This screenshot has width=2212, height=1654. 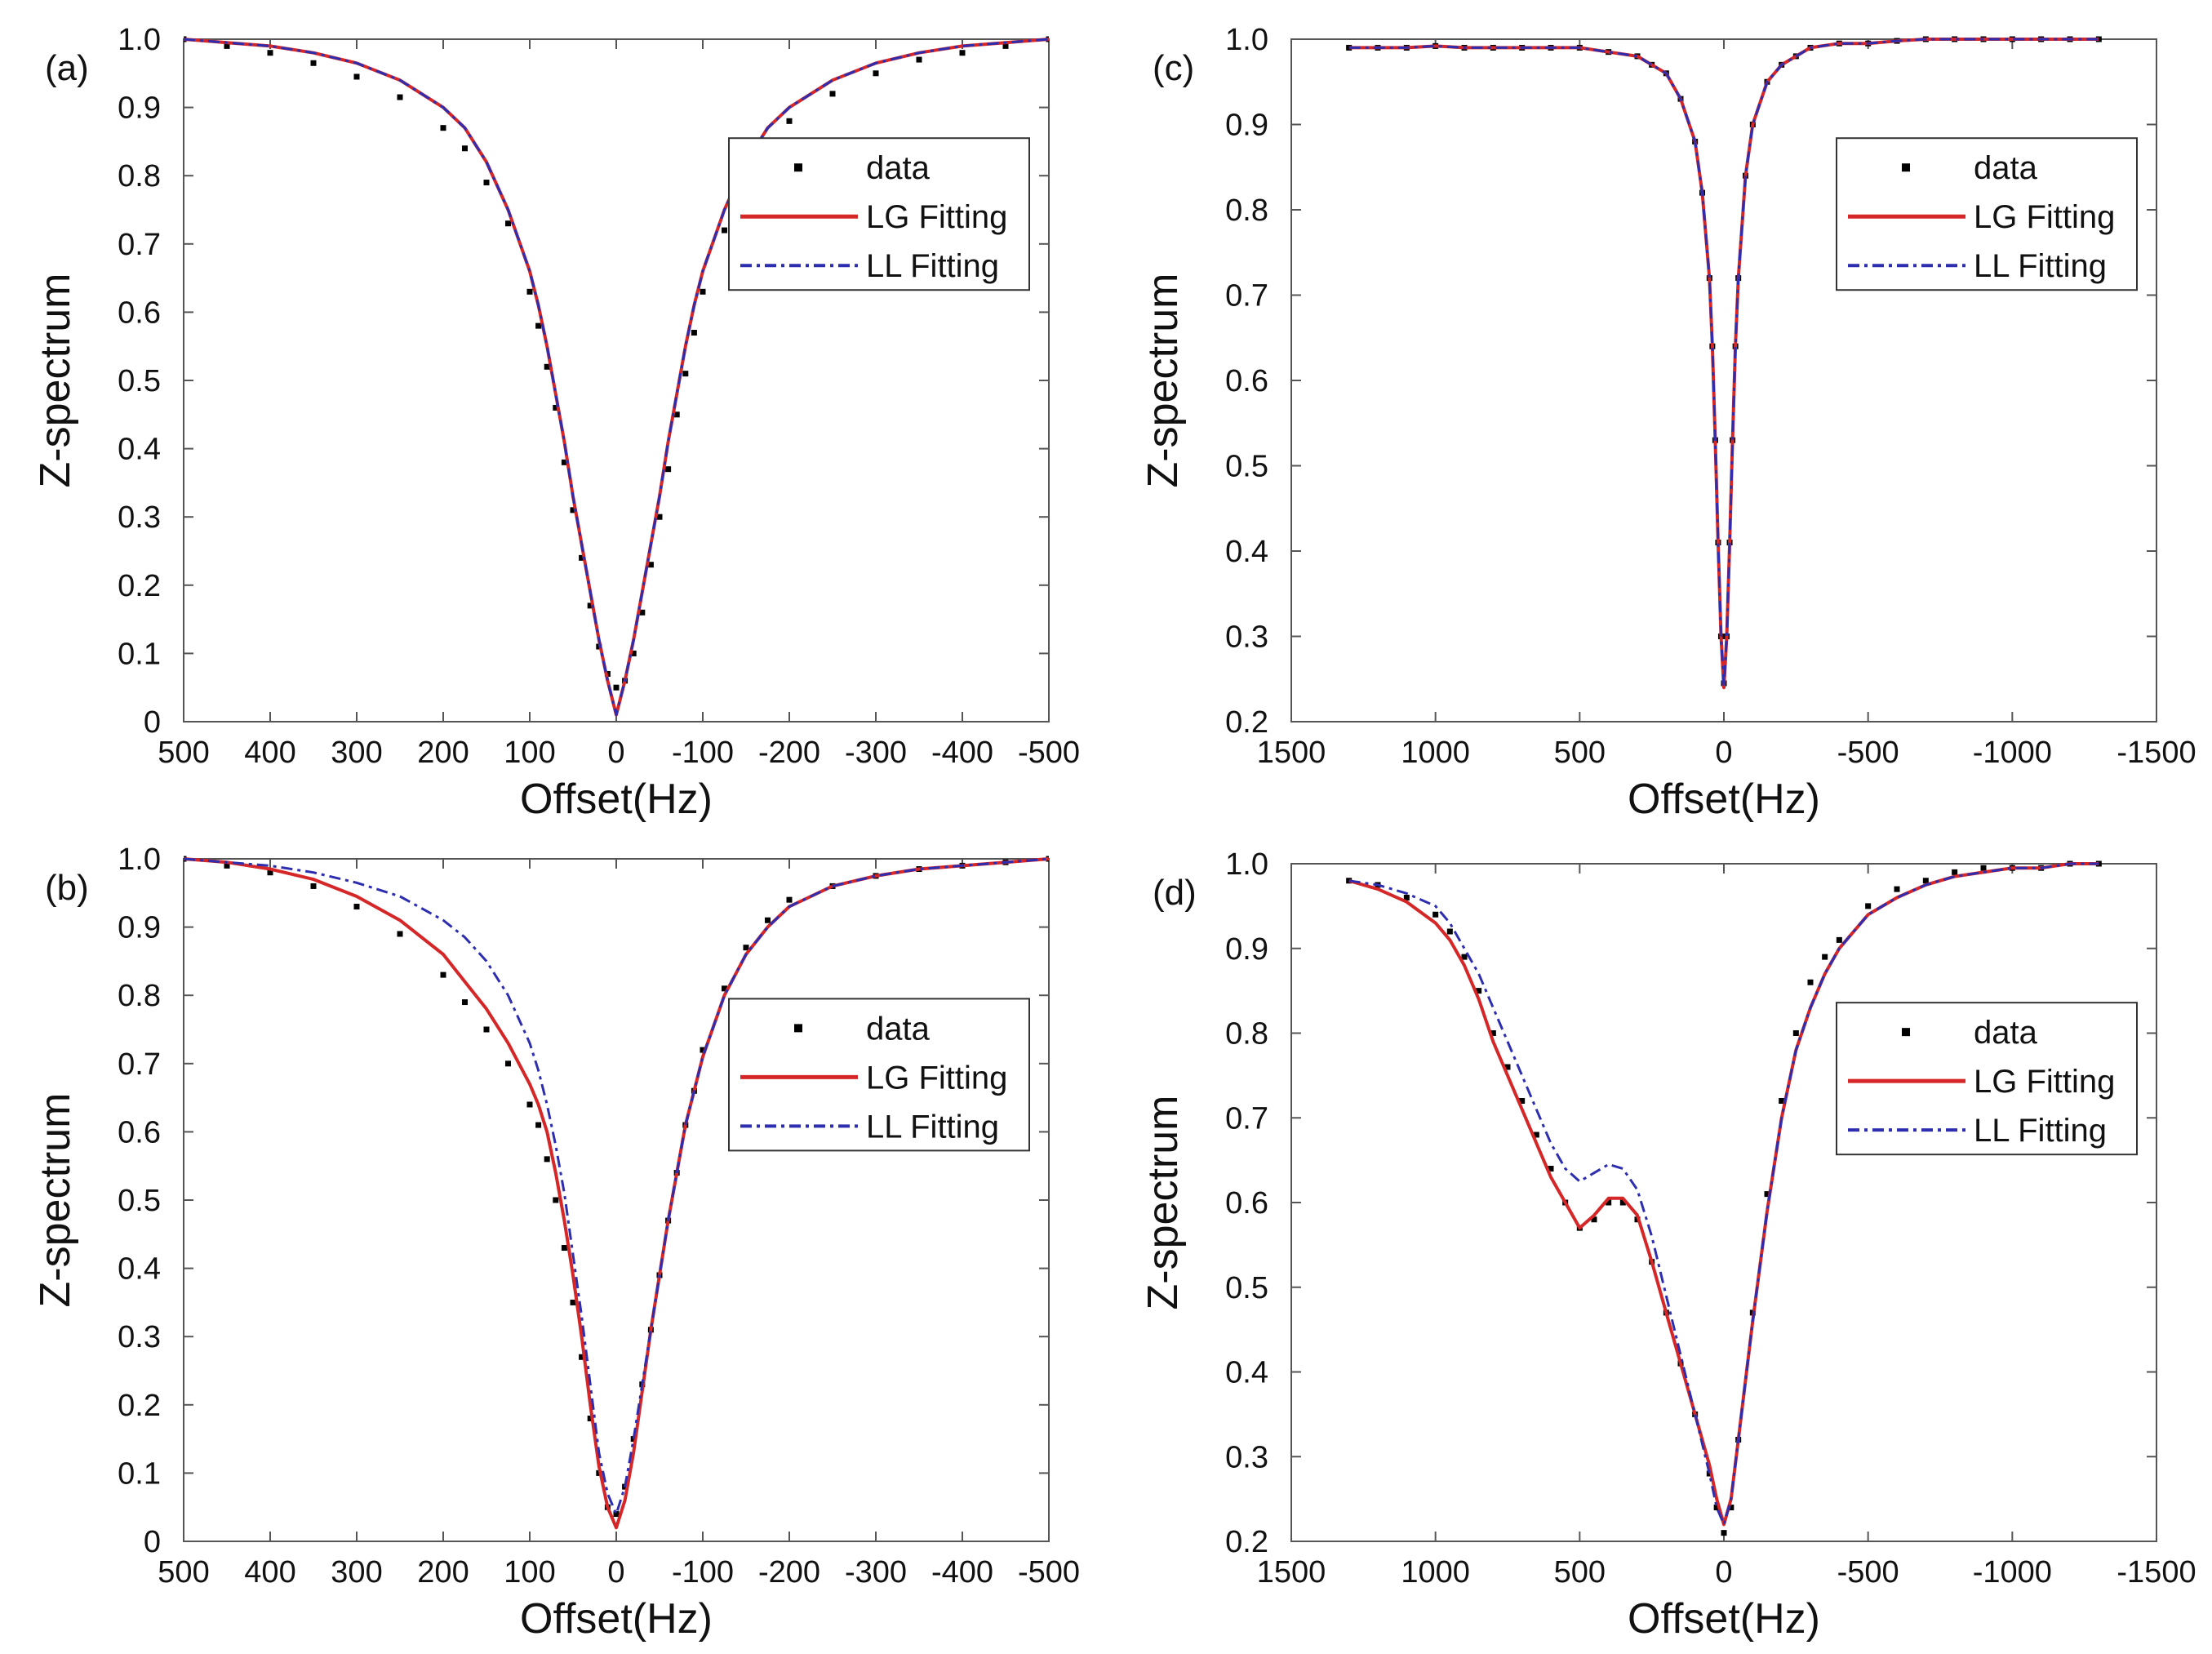 What do you see at coordinates (1868, 753) in the screenshot?
I see `x-tick-label: -500` at bounding box center [1868, 753].